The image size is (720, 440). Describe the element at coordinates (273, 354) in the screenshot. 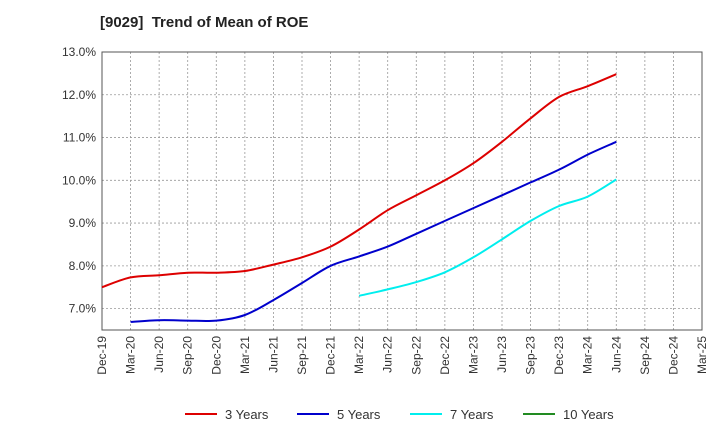

I see `x-tick-label: Jun-21` at that location.